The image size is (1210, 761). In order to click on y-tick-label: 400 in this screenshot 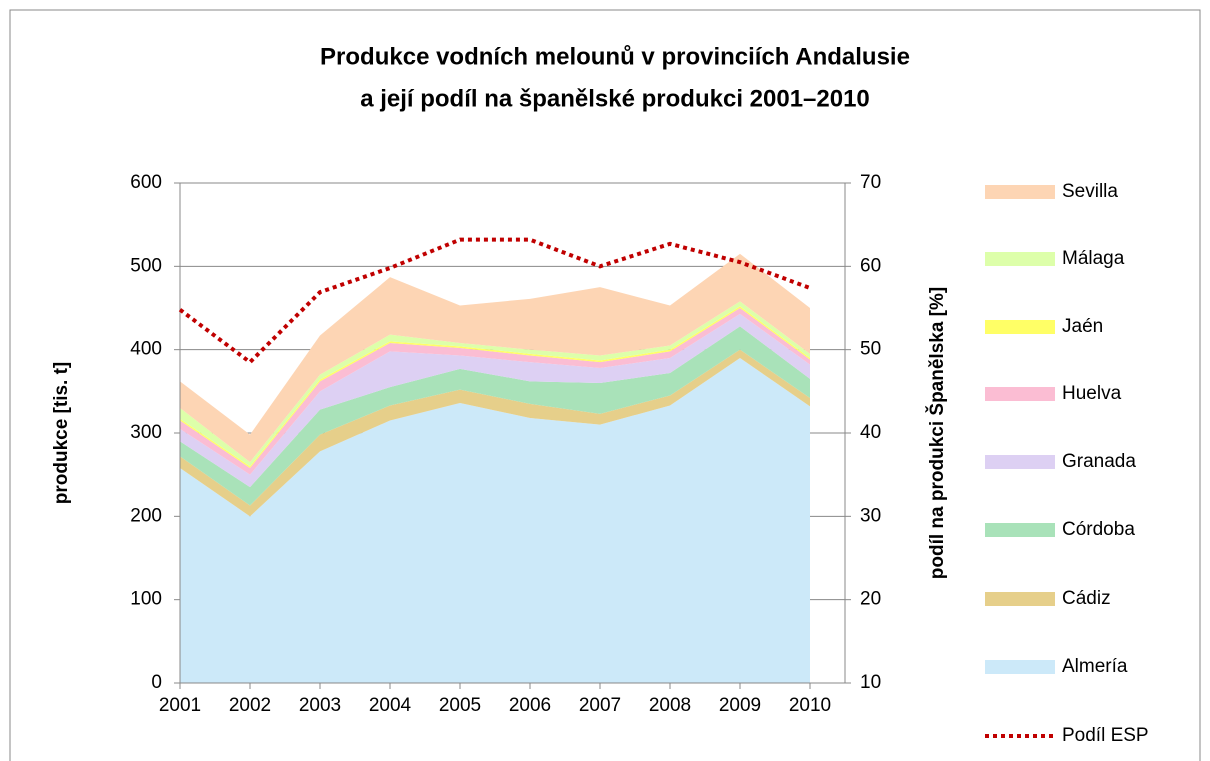, I will do `click(146, 349)`.